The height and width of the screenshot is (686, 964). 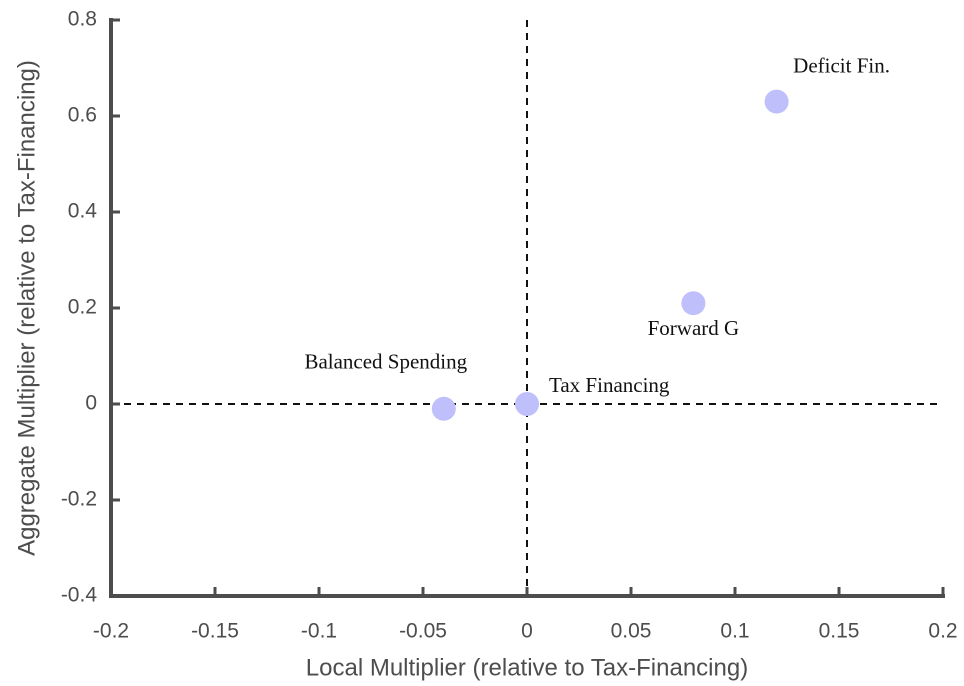 What do you see at coordinates (111, 631) in the screenshot?
I see `x-tick-label: -0.2` at bounding box center [111, 631].